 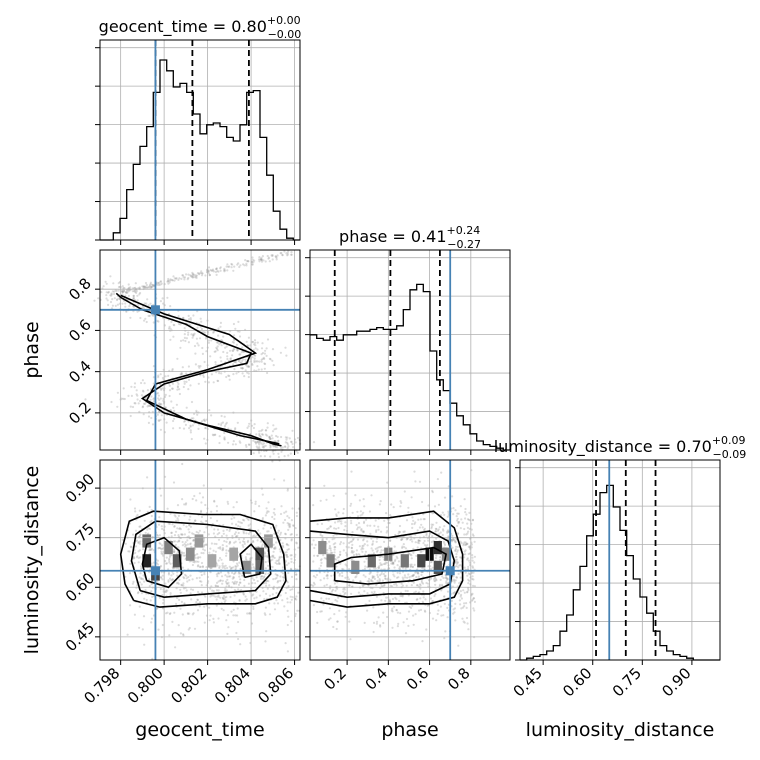 What do you see at coordinates (200, 27) in the screenshot?
I see `panel-title-geocent_time: geocent_time = 0.80+0.00 −0.00` at bounding box center [200, 27].